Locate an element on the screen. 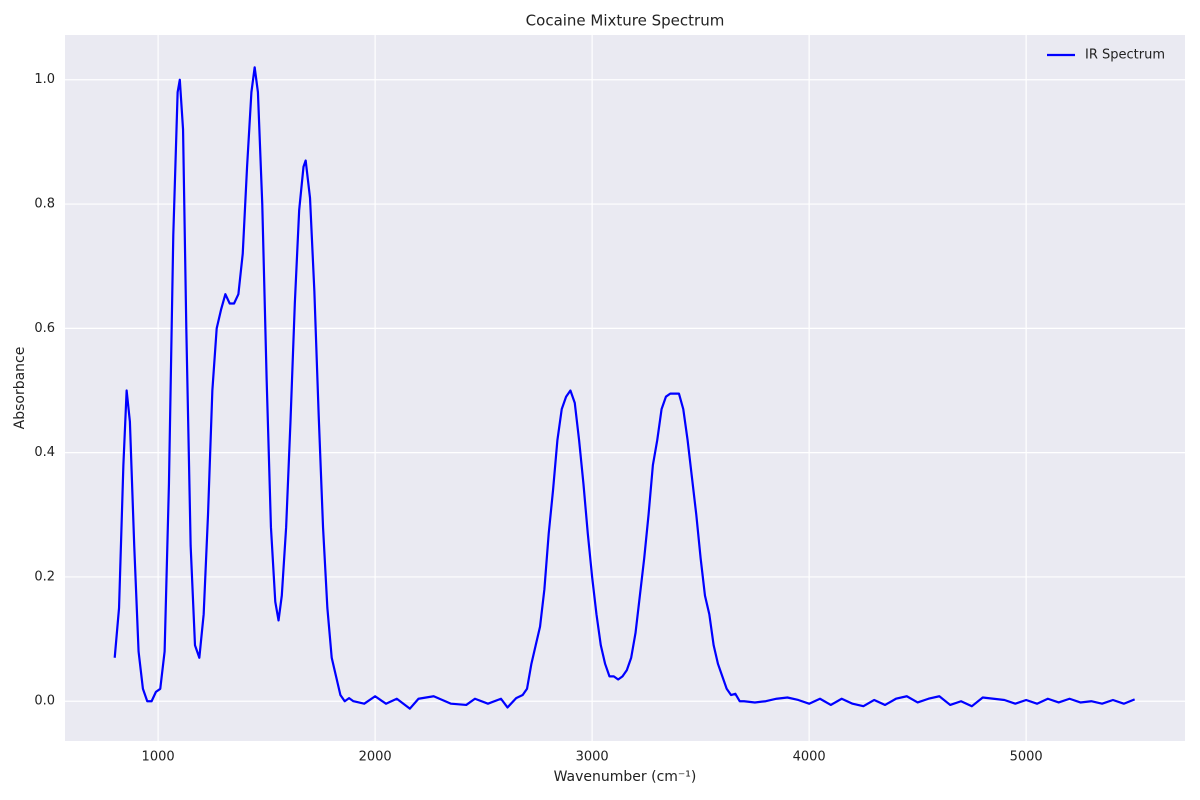  chart-title: Cocaine Mixture Spectrum is located at coordinates (625, 21).